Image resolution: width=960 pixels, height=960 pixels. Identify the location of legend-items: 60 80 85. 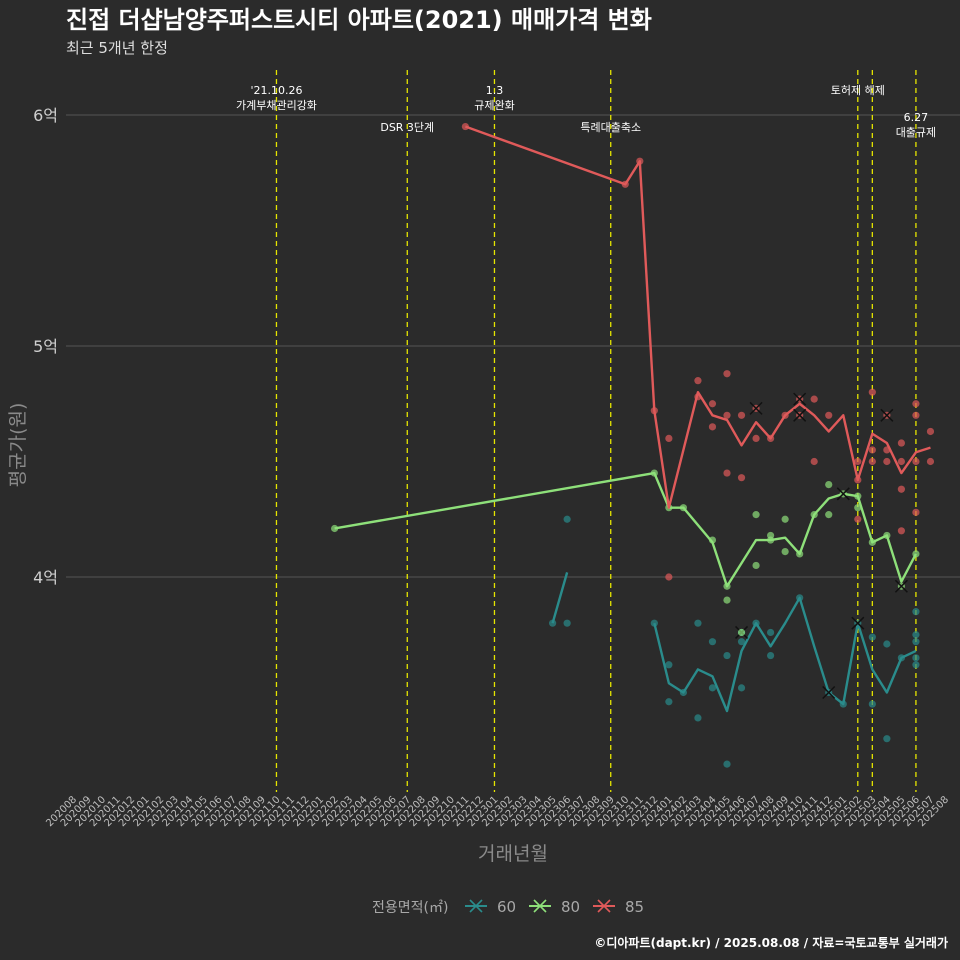
(554, 907).